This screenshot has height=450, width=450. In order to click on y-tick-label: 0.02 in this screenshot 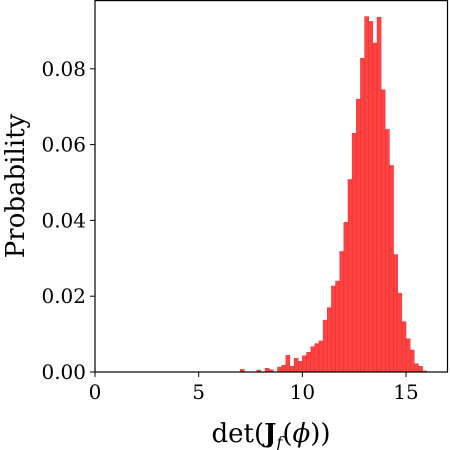, I will do `click(63, 296)`.